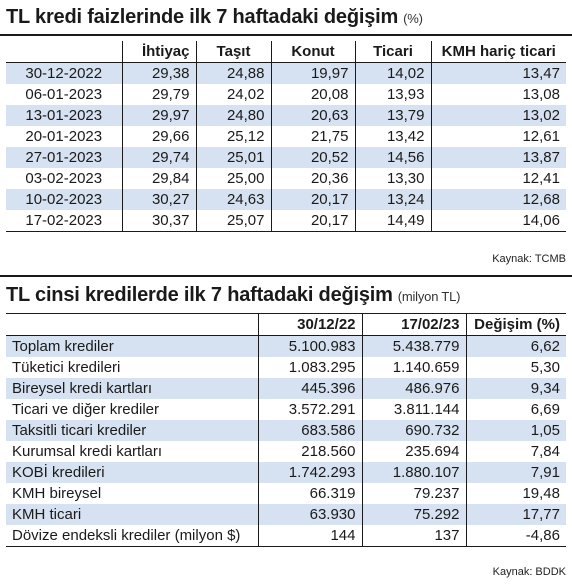 Image resolution: width=572 pixels, height=584 pixels. What do you see at coordinates (132, 472) in the screenshot?
I see `row-label: KOBİ kredileri` at bounding box center [132, 472].